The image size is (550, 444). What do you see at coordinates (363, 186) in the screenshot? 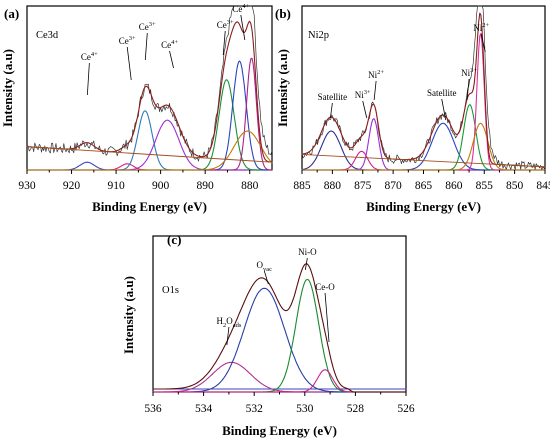
I see `x-tick-label: 875` at bounding box center [363, 186].